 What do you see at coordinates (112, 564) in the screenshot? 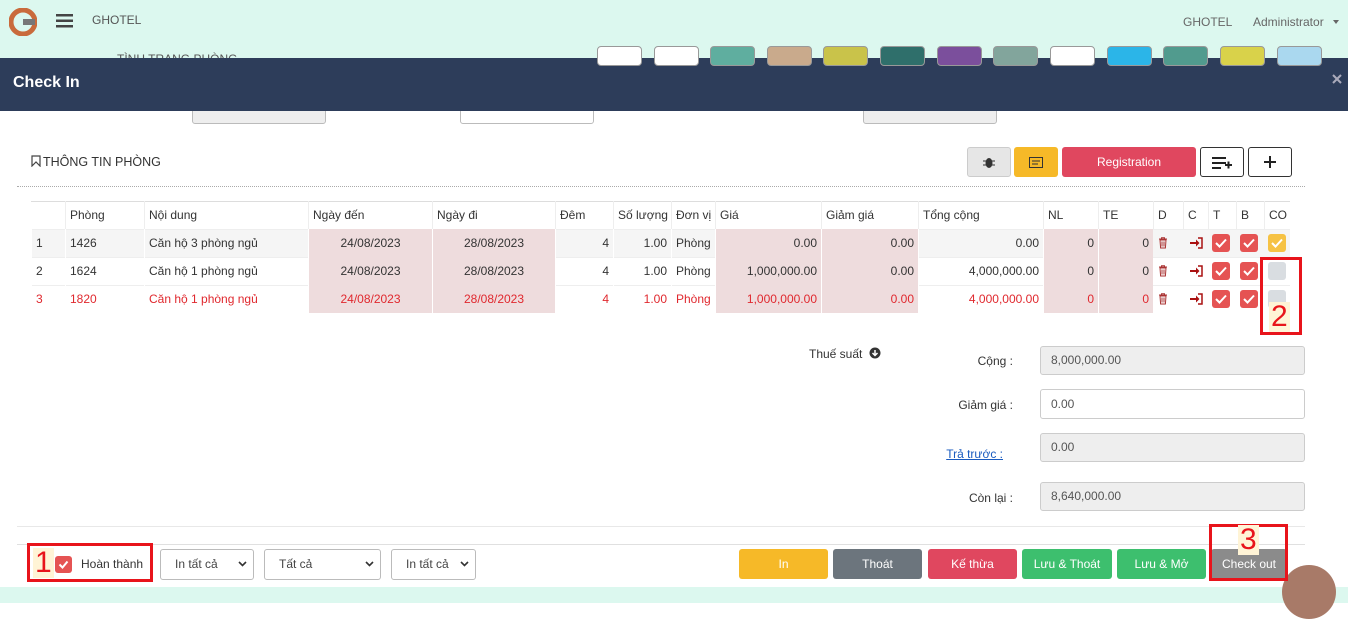
I see `complete-label: Hoàn thành` at bounding box center [112, 564].